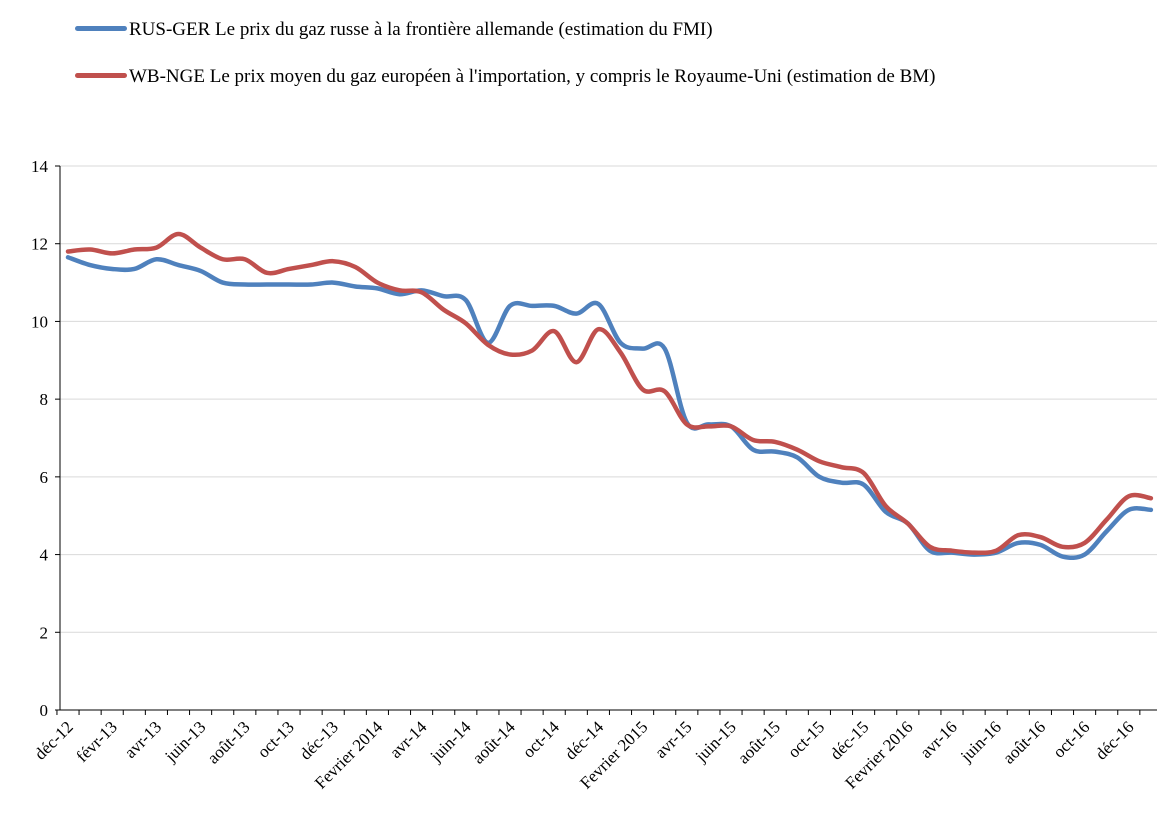 The height and width of the screenshot is (825, 1157). I want to click on x-tick-label: oct-15, so click(806, 739).